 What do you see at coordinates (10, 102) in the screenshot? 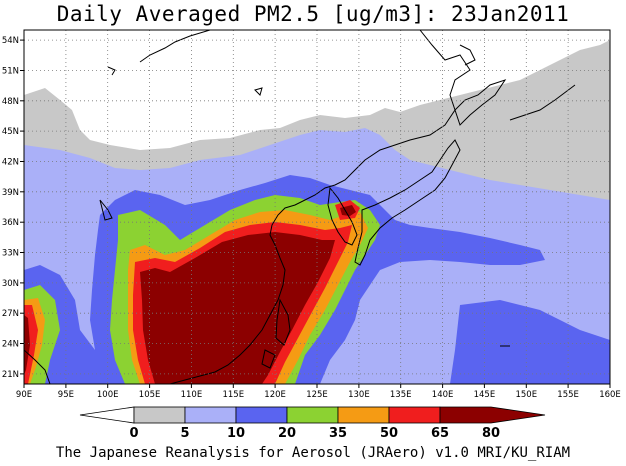
I see `lat-tick-label: 48N` at bounding box center [10, 102].